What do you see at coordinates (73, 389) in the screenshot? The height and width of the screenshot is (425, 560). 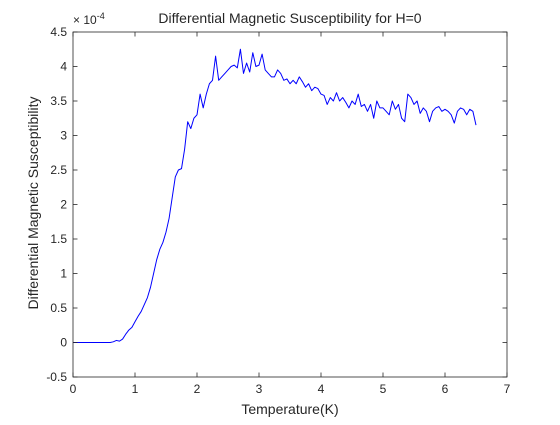 I see `x-tick-label: 0` at bounding box center [73, 389].